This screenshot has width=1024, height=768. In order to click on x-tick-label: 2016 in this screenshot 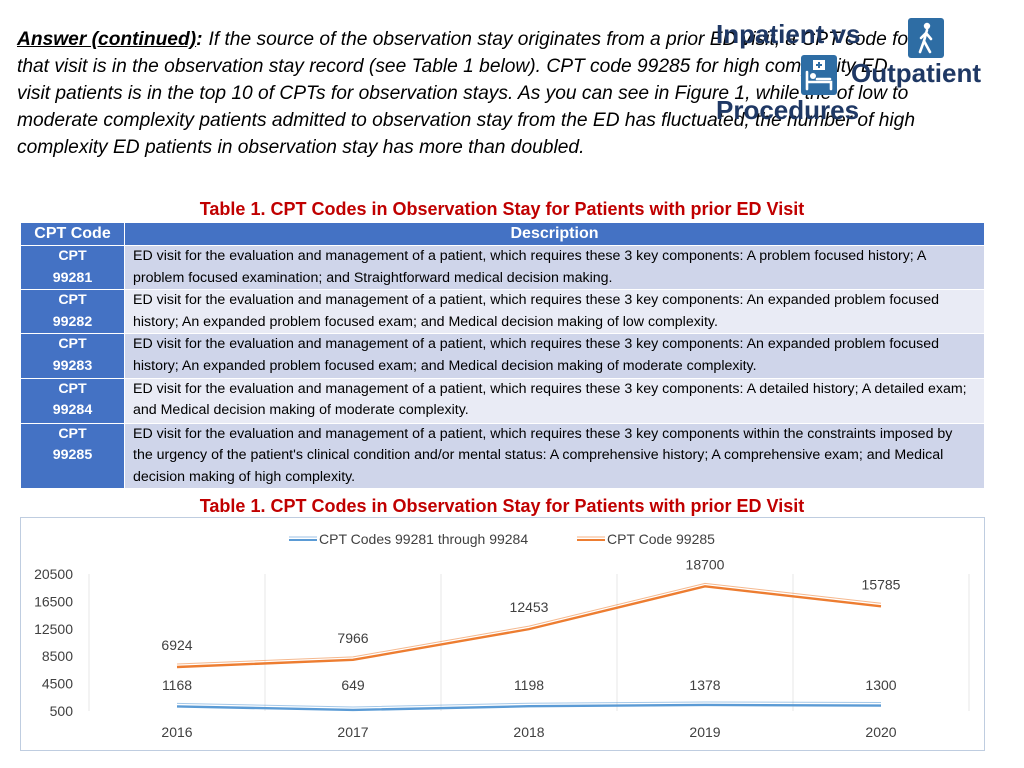, I will do `click(176, 732)`.